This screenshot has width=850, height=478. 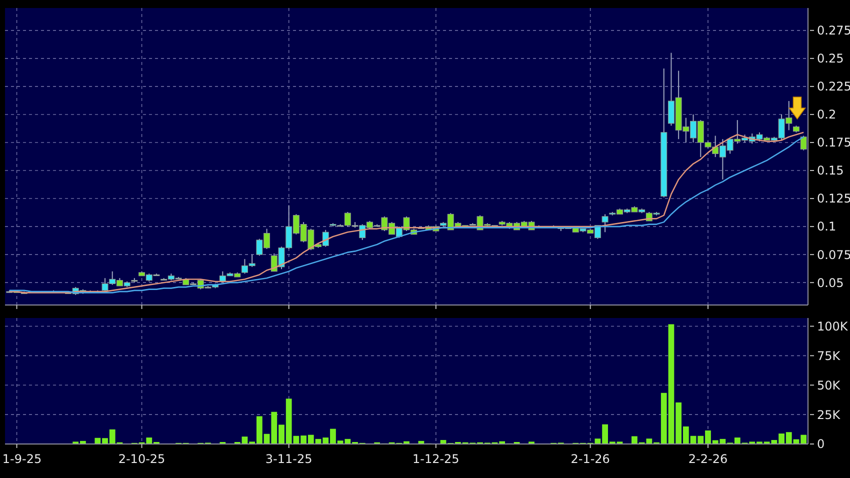 What do you see at coordinates (830, 283) in the screenshot?
I see `y-tick-label: 0.05` at bounding box center [830, 283].